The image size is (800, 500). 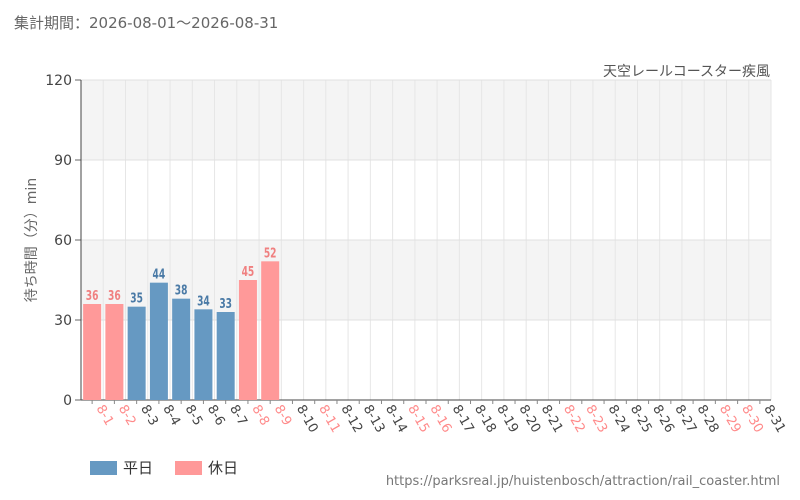 What do you see at coordinates (663, 419) in the screenshot?
I see `x-tick-label: 8-26` at bounding box center [663, 419].